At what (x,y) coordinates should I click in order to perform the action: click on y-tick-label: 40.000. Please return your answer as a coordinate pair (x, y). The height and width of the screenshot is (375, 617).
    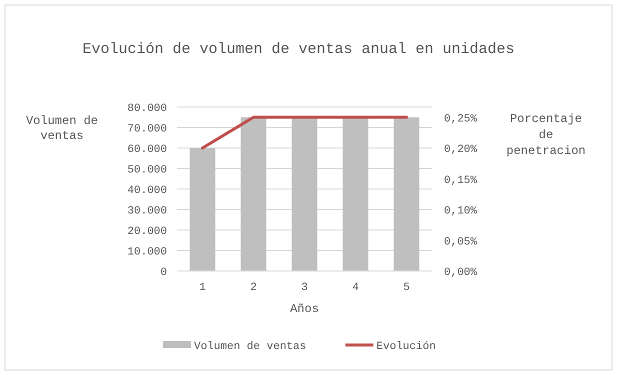
    Looking at the image, I should click on (147, 191).